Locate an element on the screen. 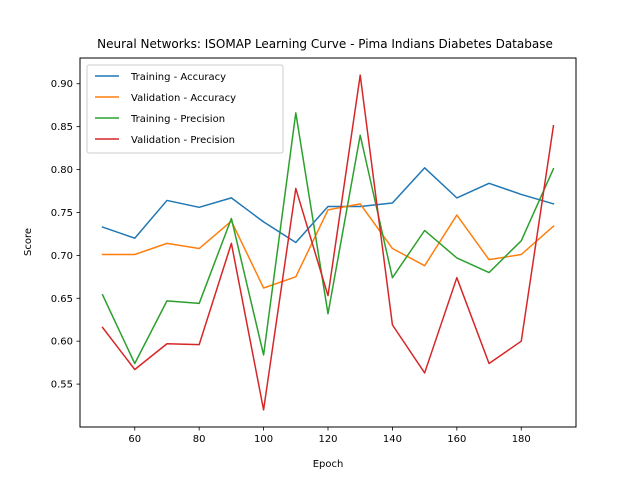 This screenshot has width=640, height=480. legend-label-1: Validation - Accuracy is located at coordinates (183, 98).